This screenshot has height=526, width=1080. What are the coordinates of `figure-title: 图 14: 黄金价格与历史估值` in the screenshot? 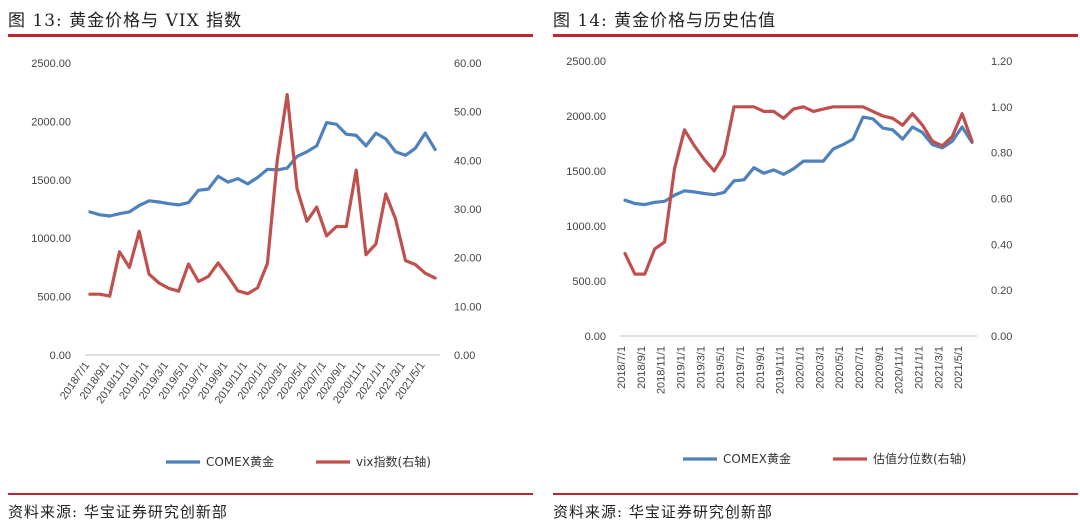 It's located at (665, 21).